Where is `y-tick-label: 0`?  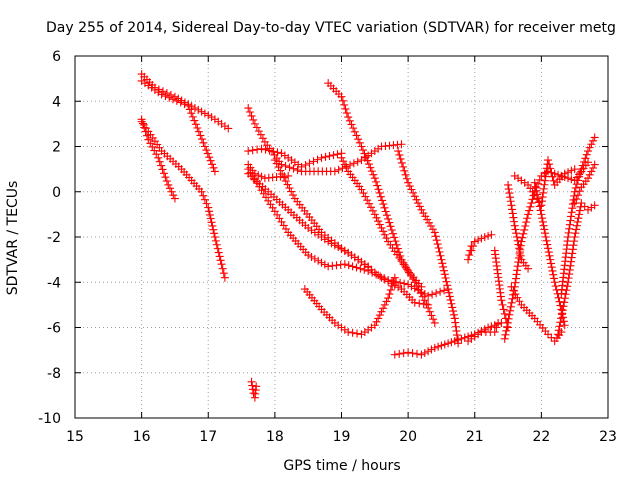
y-tick-label: 0 is located at coordinates (56, 193).